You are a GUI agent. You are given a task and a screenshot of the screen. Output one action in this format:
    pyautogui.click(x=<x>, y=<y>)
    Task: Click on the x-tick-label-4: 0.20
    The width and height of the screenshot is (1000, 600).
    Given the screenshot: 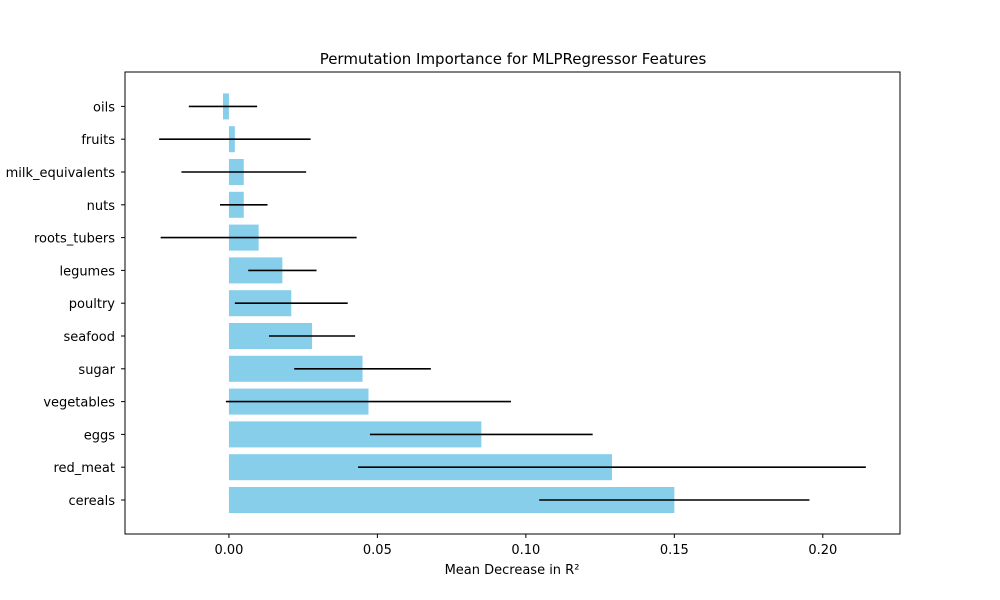 What is the action you would take?
    pyautogui.click(x=822, y=550)
    